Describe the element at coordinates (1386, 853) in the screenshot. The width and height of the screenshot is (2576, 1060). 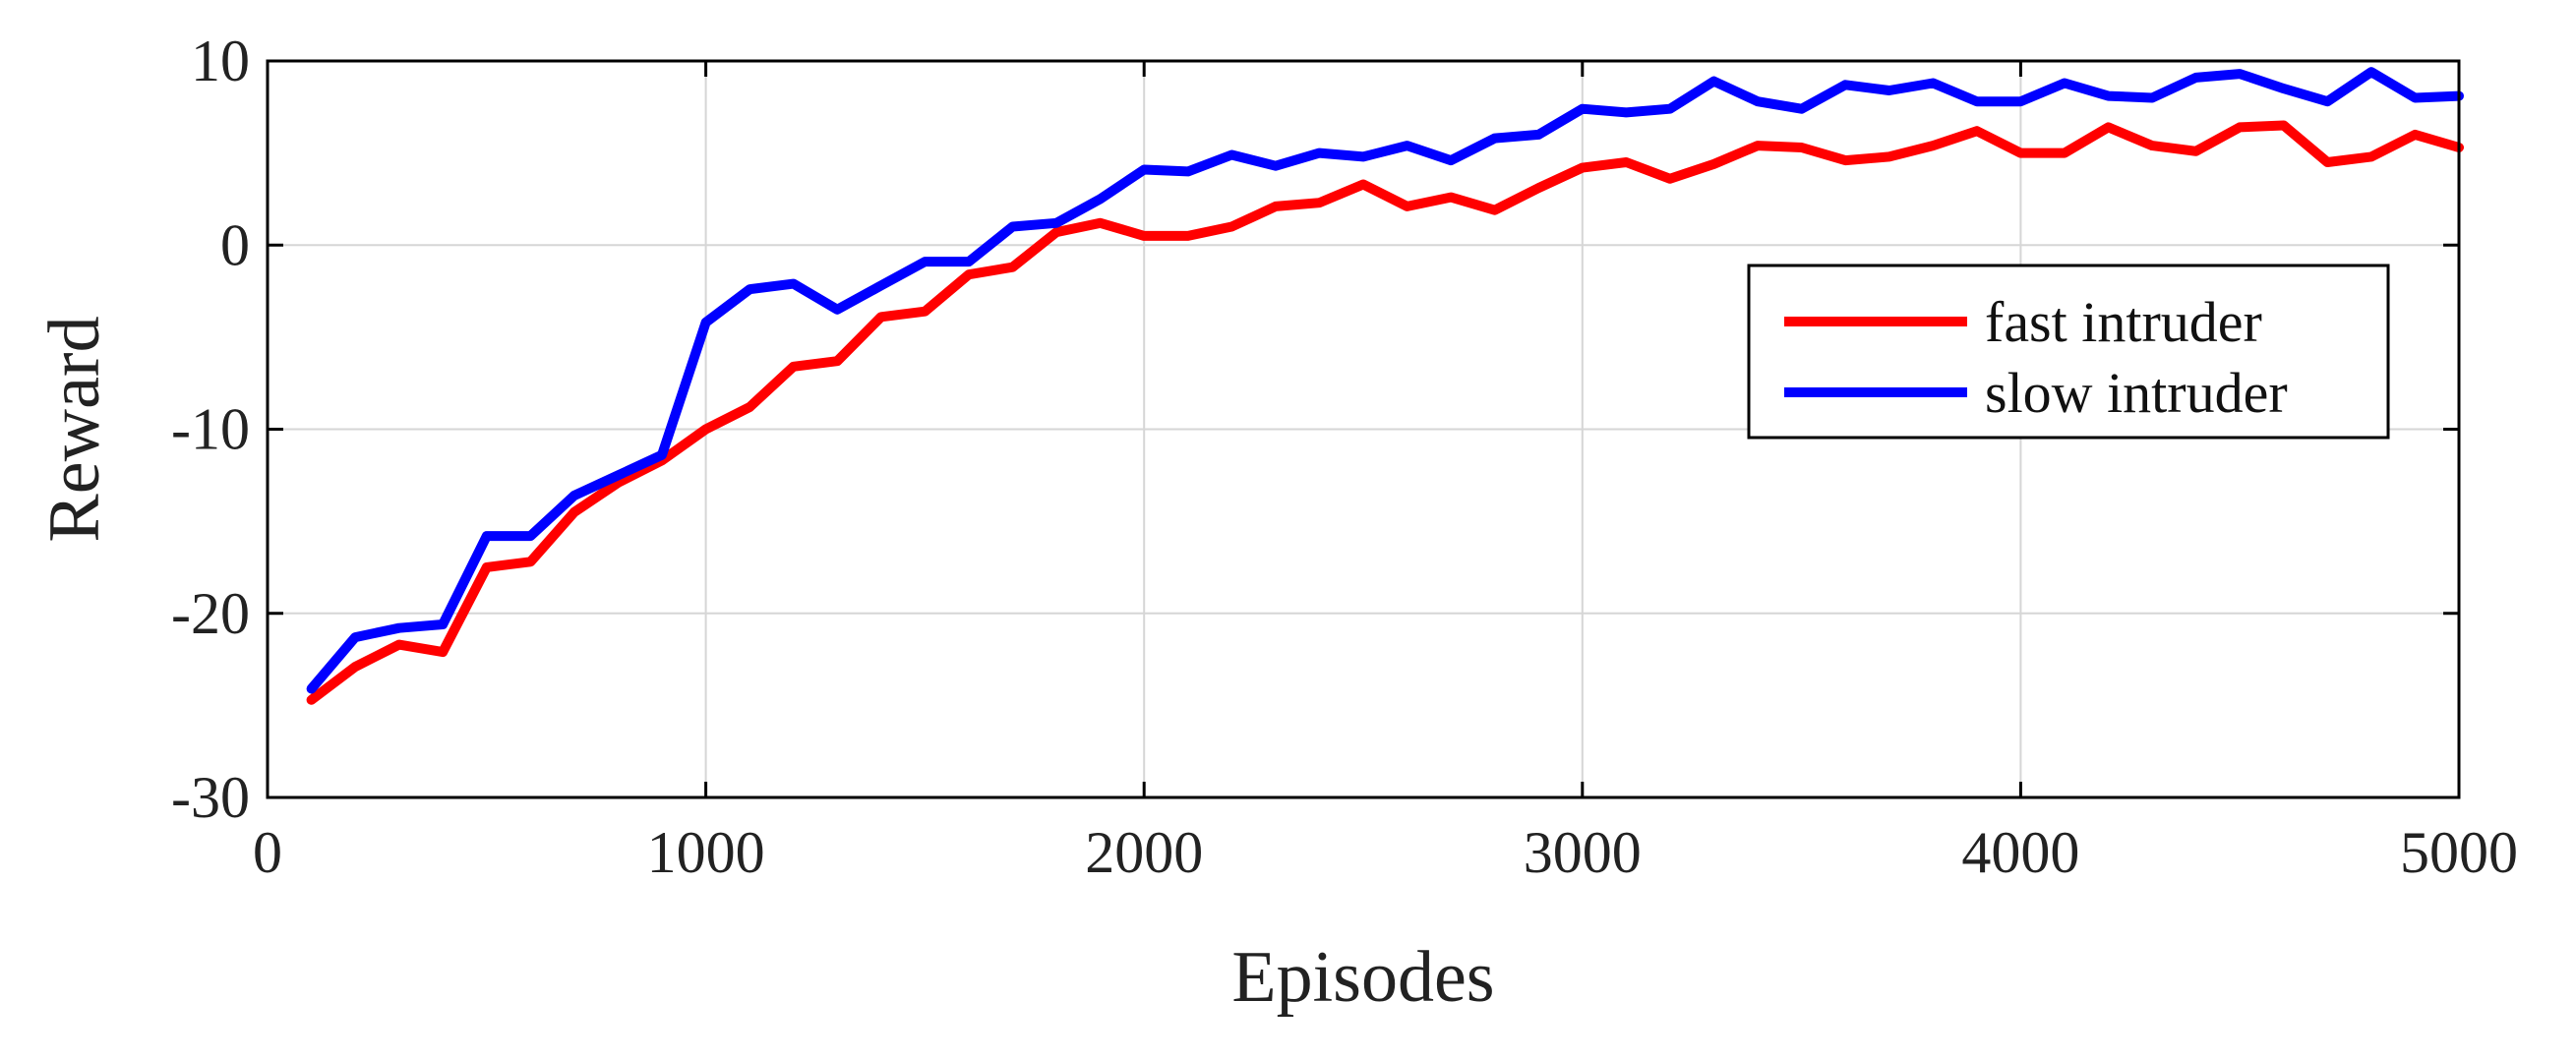
I see `x-tick-labels: 0 1000 2000 3000 4000 5000` at that location.